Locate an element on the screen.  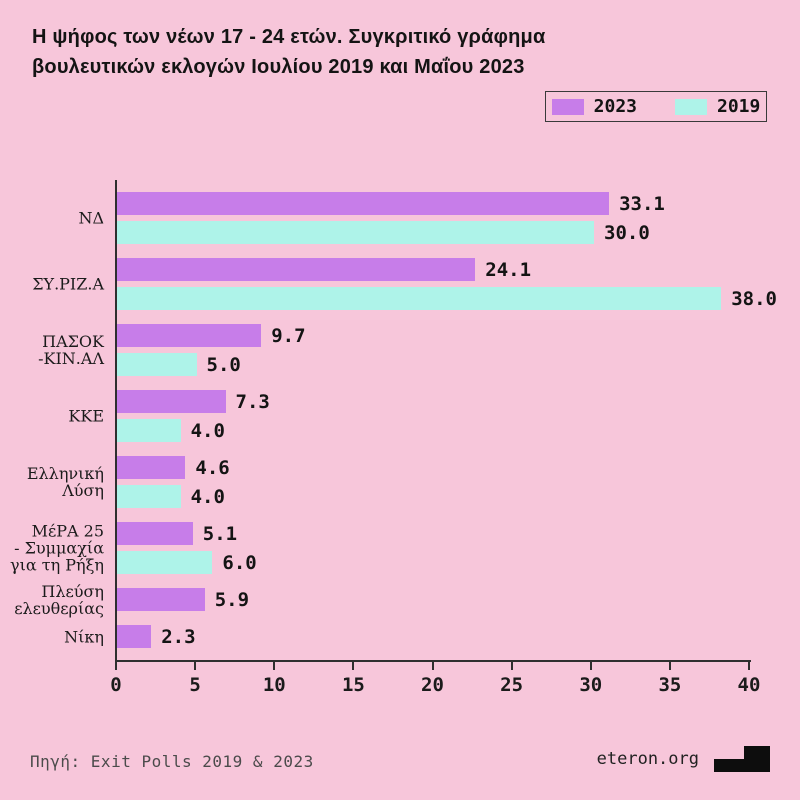
legend-swatch-2023 is located at coordinates (567, 106).